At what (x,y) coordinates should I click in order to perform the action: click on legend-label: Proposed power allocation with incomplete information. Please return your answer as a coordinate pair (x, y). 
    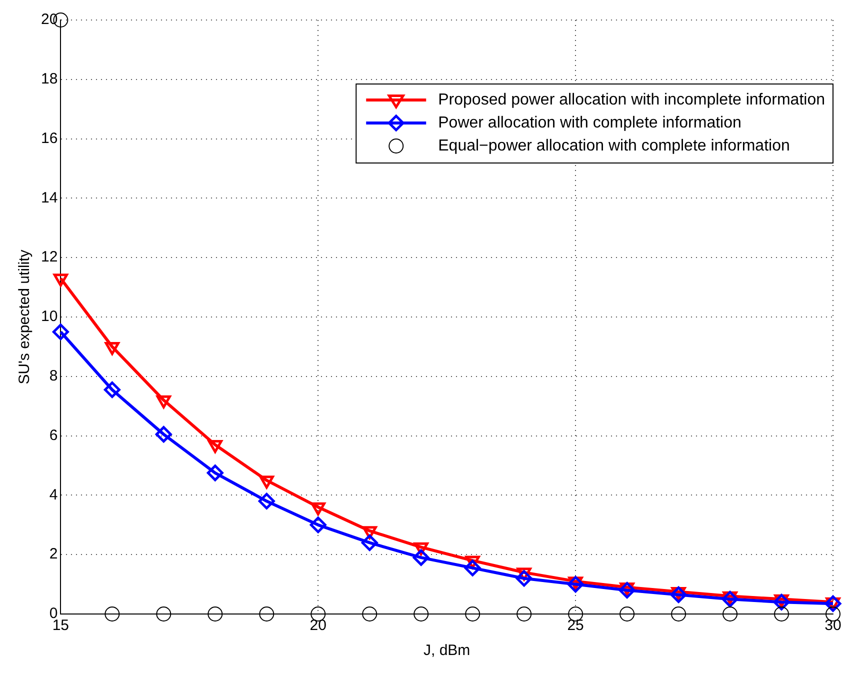
    Looking at the image, I should click on (631, 99).